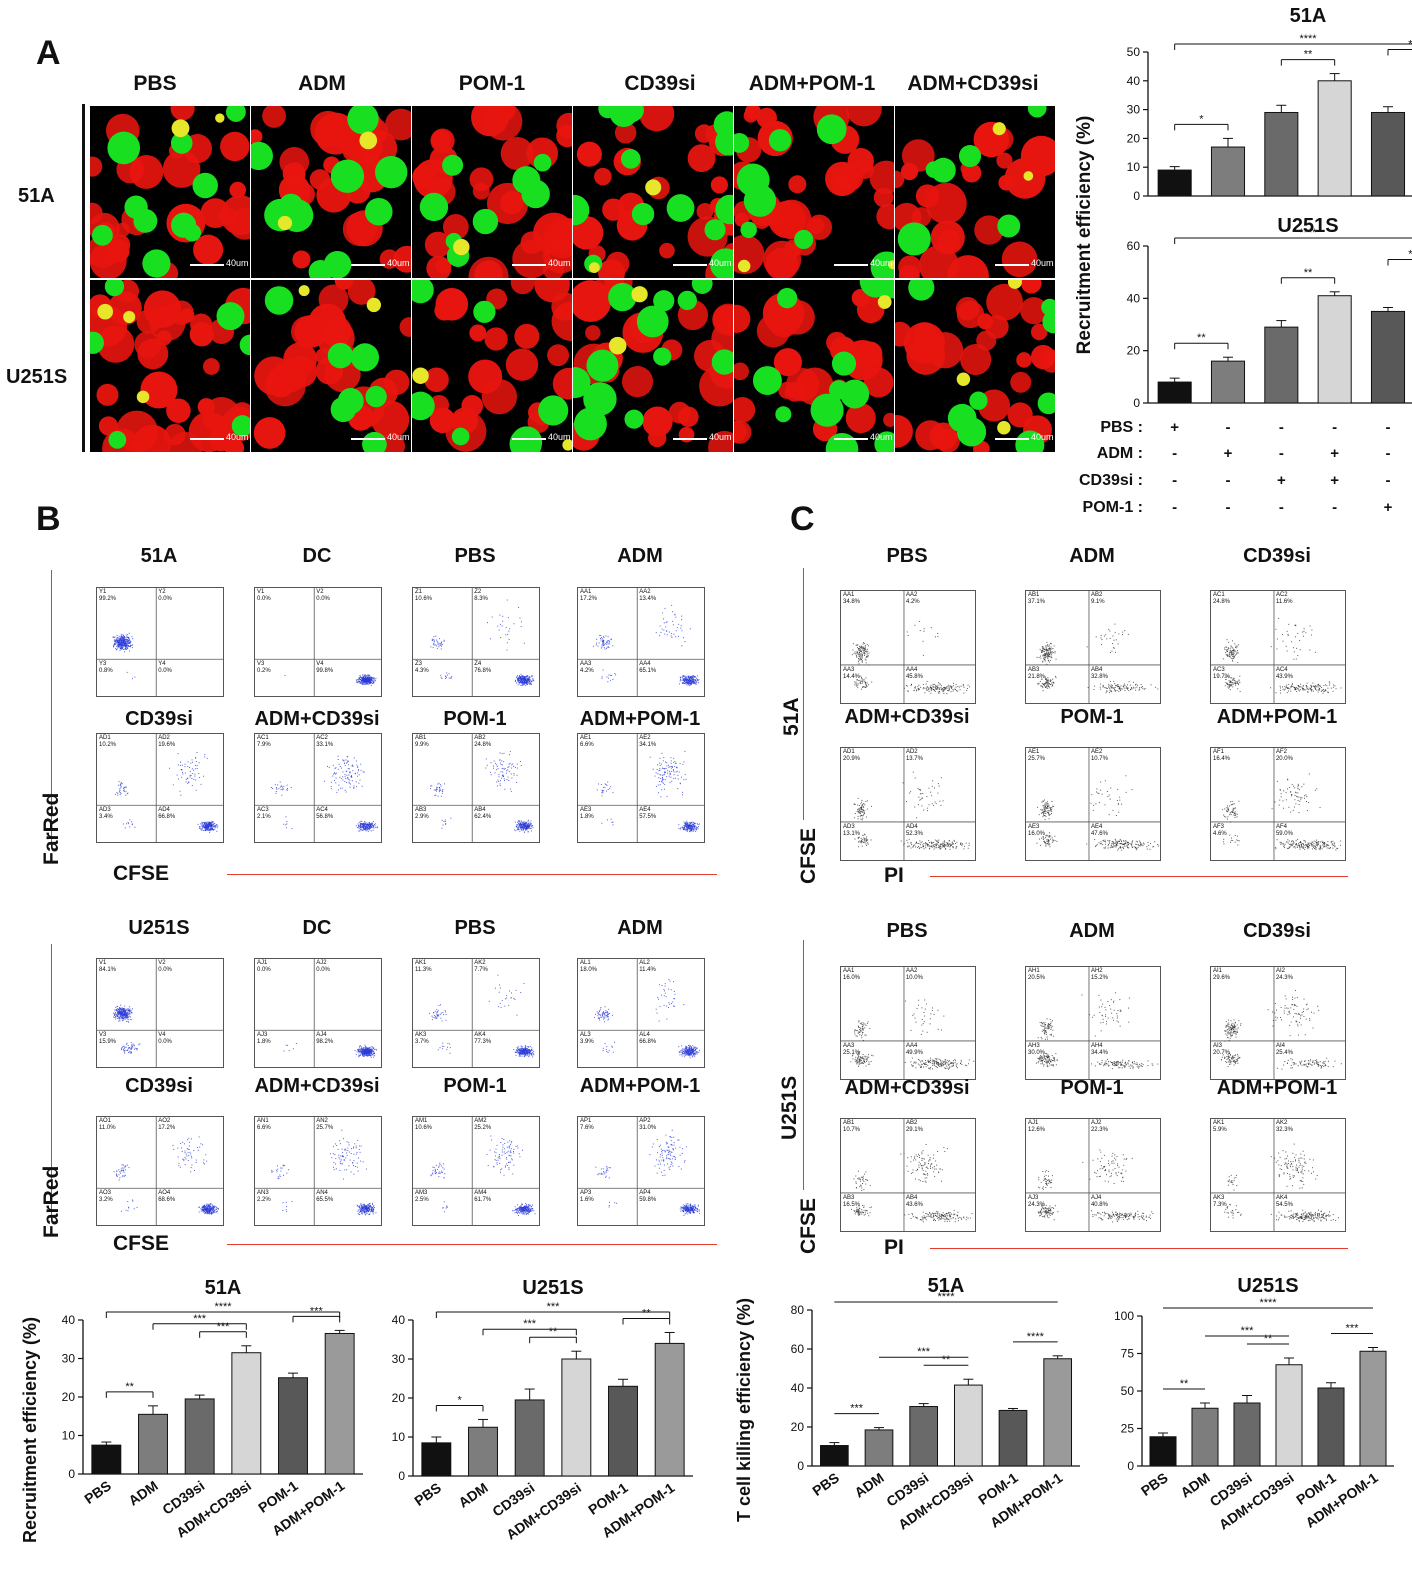  Describe the element at coordinates (1222, 598) in the screenshot. I see `quadrant-label: AC1 24.8%` at that location.